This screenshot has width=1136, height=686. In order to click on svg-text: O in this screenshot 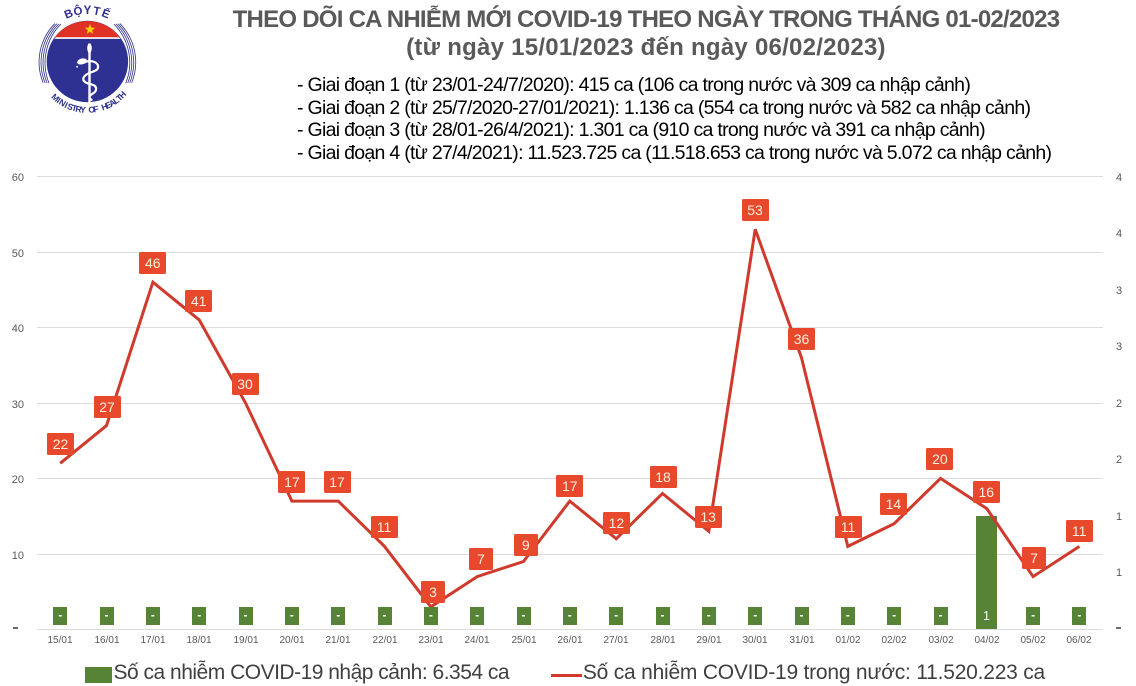, I will do `click(92, 109)`.